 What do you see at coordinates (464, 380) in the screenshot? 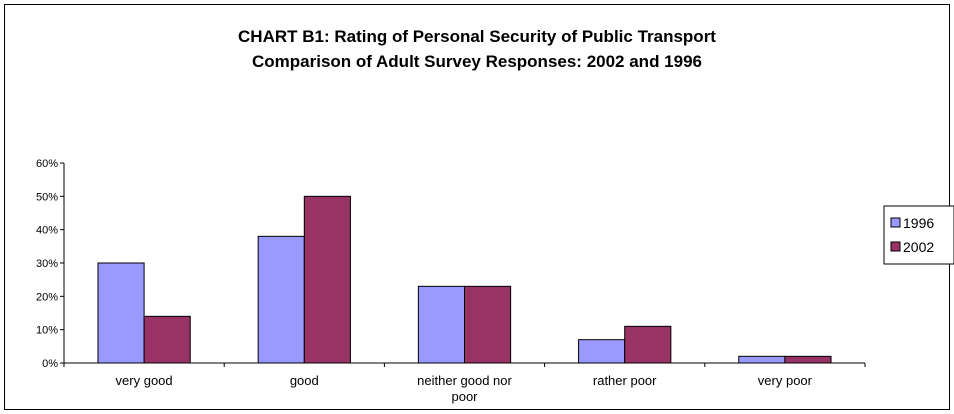
I see `x-category-label: neither good nor` at bounding box center [464, 380].